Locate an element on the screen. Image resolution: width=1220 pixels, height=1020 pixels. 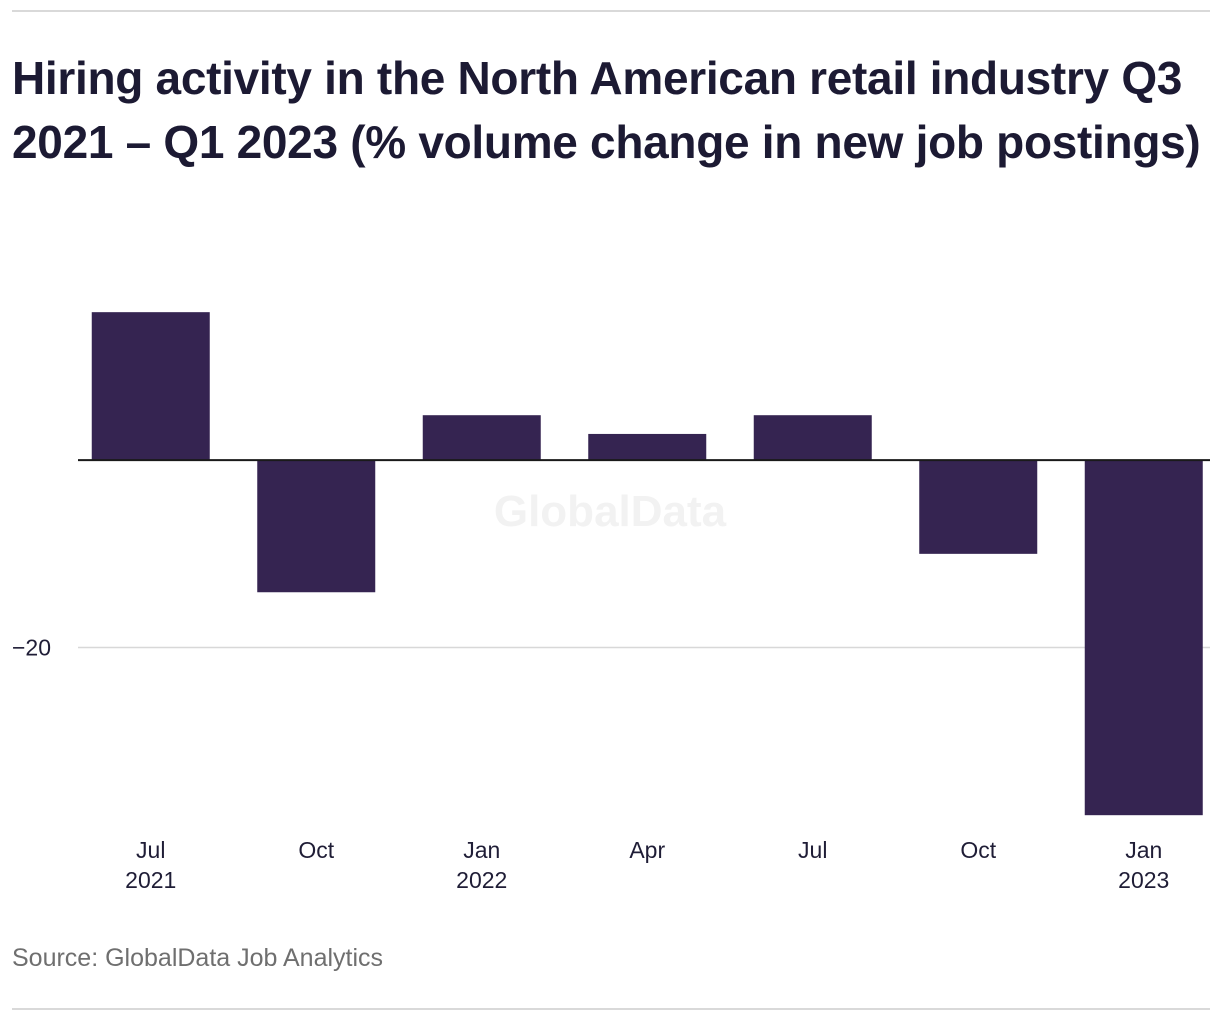
x-tick-year-label: 2023 is located at coordinates (1143, 880).